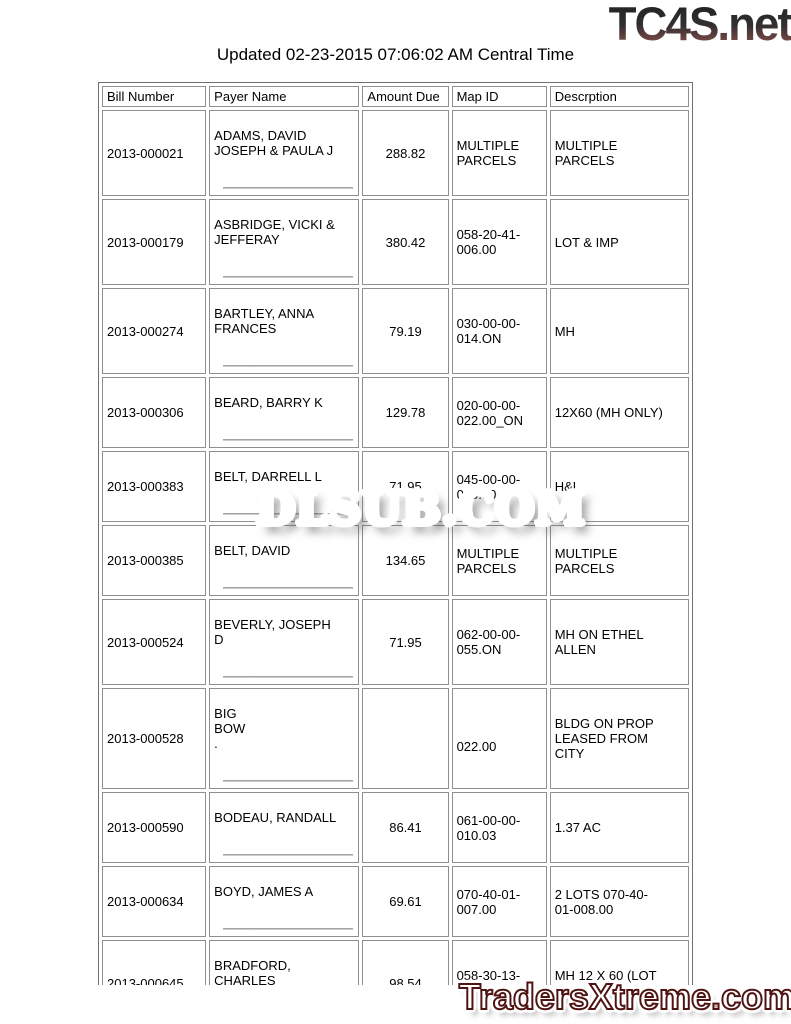 The width and height of the screenshot is (791, 1024). Describe the element at coordinates (405, 962) in the screenshot. I see `amount-due-cell: 98.54` at that location.